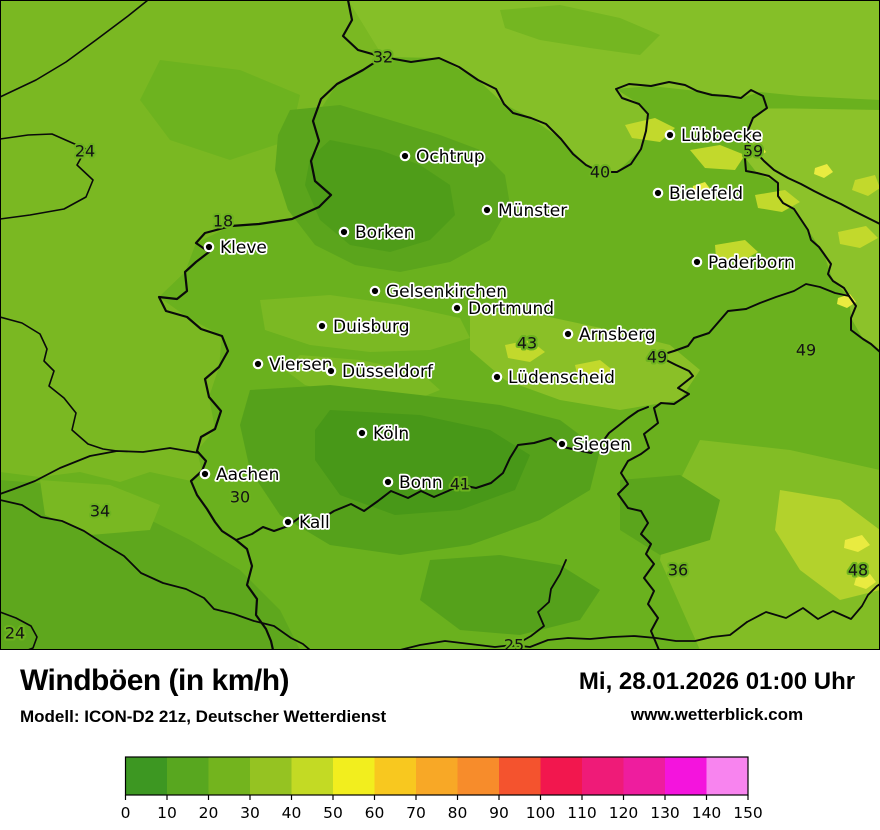 The height and width of the screenshot is (830, 880). Describe the element at coordinates (375, 813) in the screenshot. I see `legend-tick-label: 60` at that location.